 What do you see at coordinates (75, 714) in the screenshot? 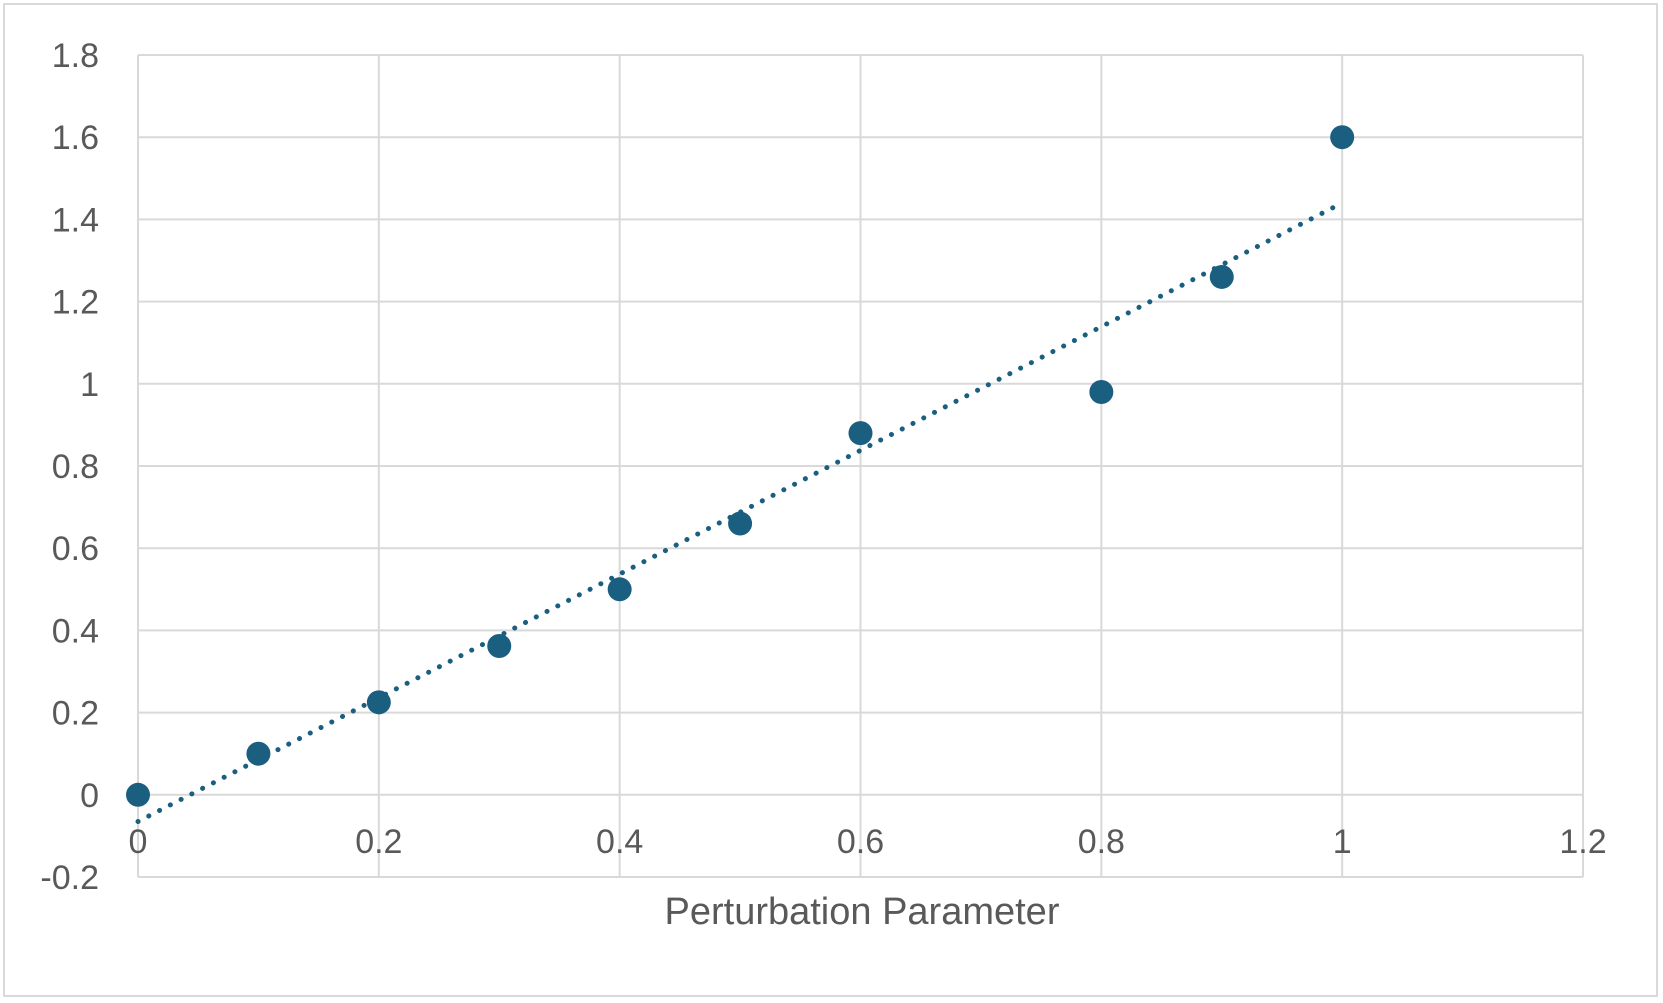
I see `y-tick-label: 0.2` at bounding box center [75, 714].